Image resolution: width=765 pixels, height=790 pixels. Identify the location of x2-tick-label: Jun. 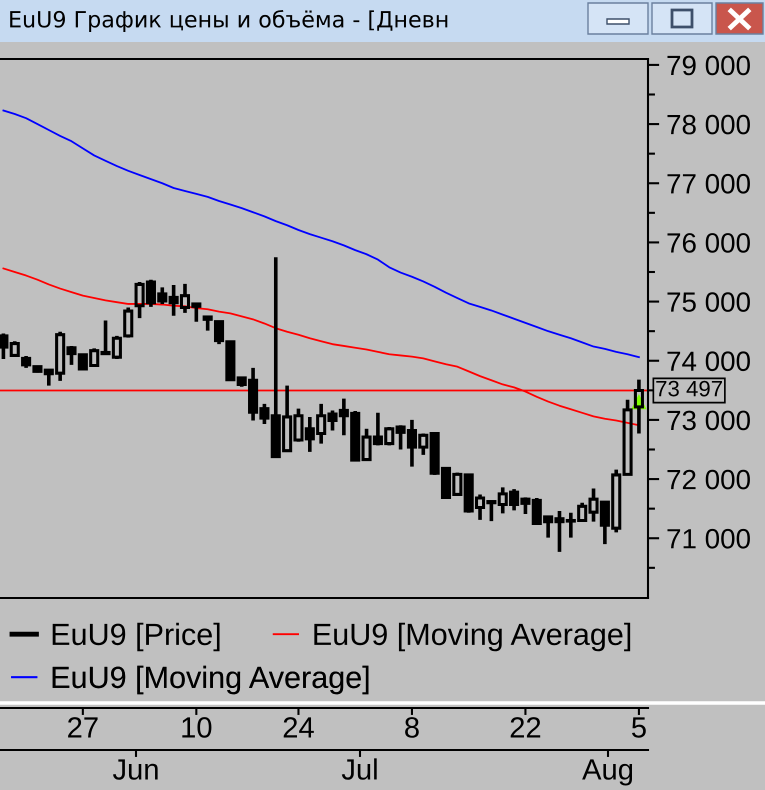
(135, 769).